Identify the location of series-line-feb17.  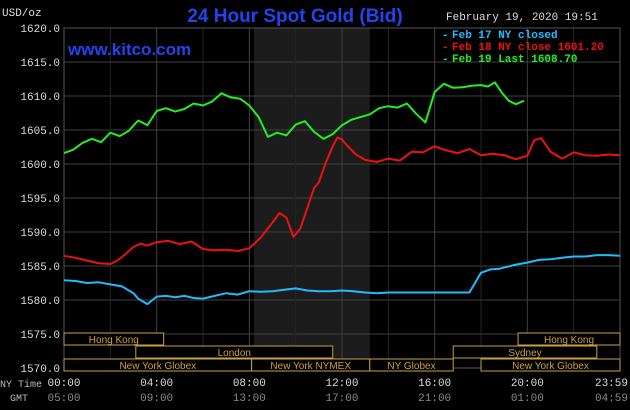
(342, 280).